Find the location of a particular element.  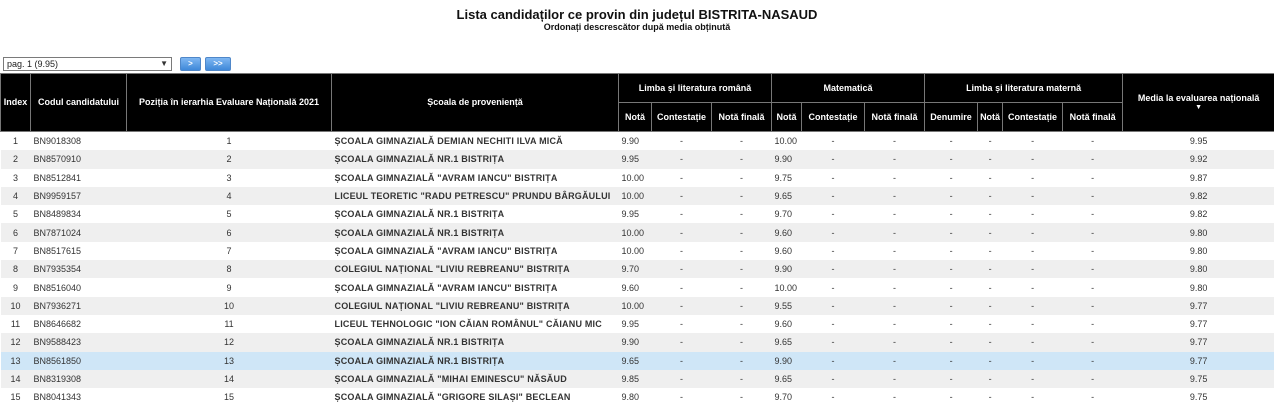

col-header-mt-nota-finala: Notă finală is located at coordinates (1093, 117).